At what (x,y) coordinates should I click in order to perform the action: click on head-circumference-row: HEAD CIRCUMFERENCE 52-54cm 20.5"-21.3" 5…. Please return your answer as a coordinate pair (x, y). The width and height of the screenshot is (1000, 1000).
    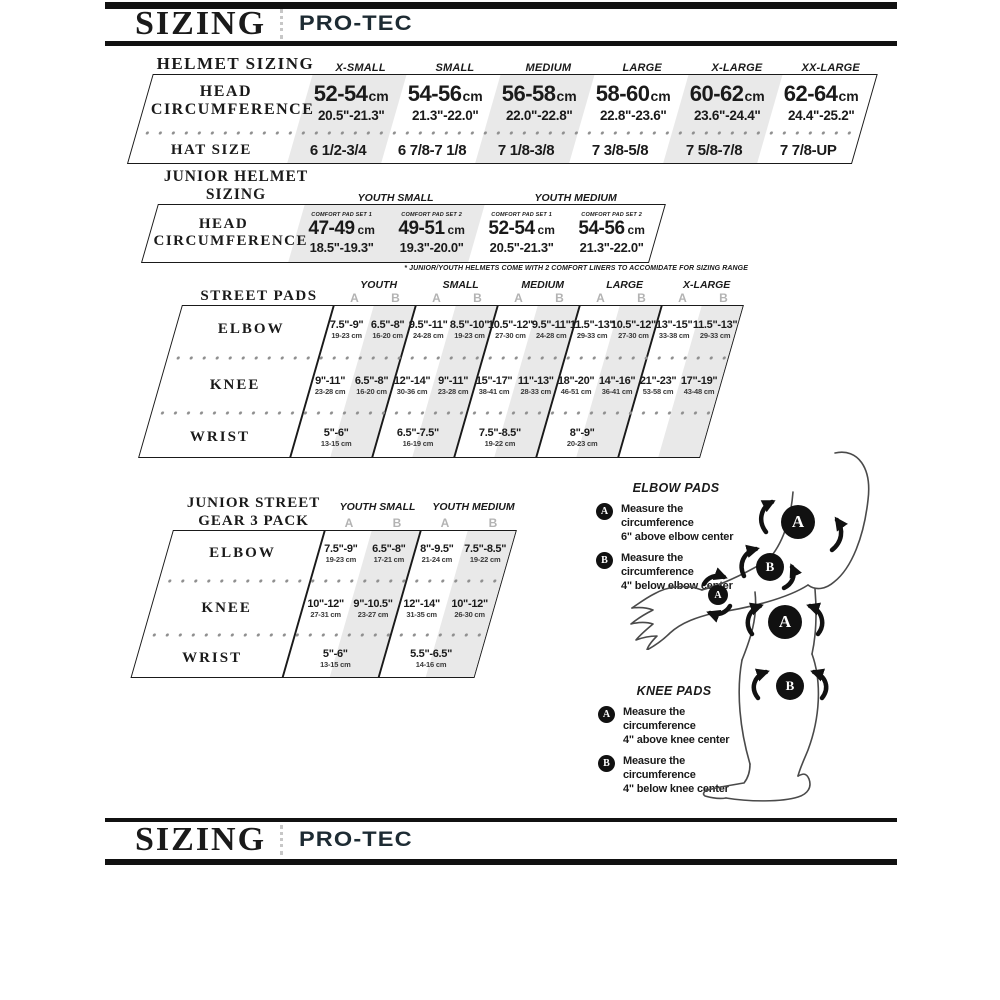
    Looking at the image, I should click on (507, 101).